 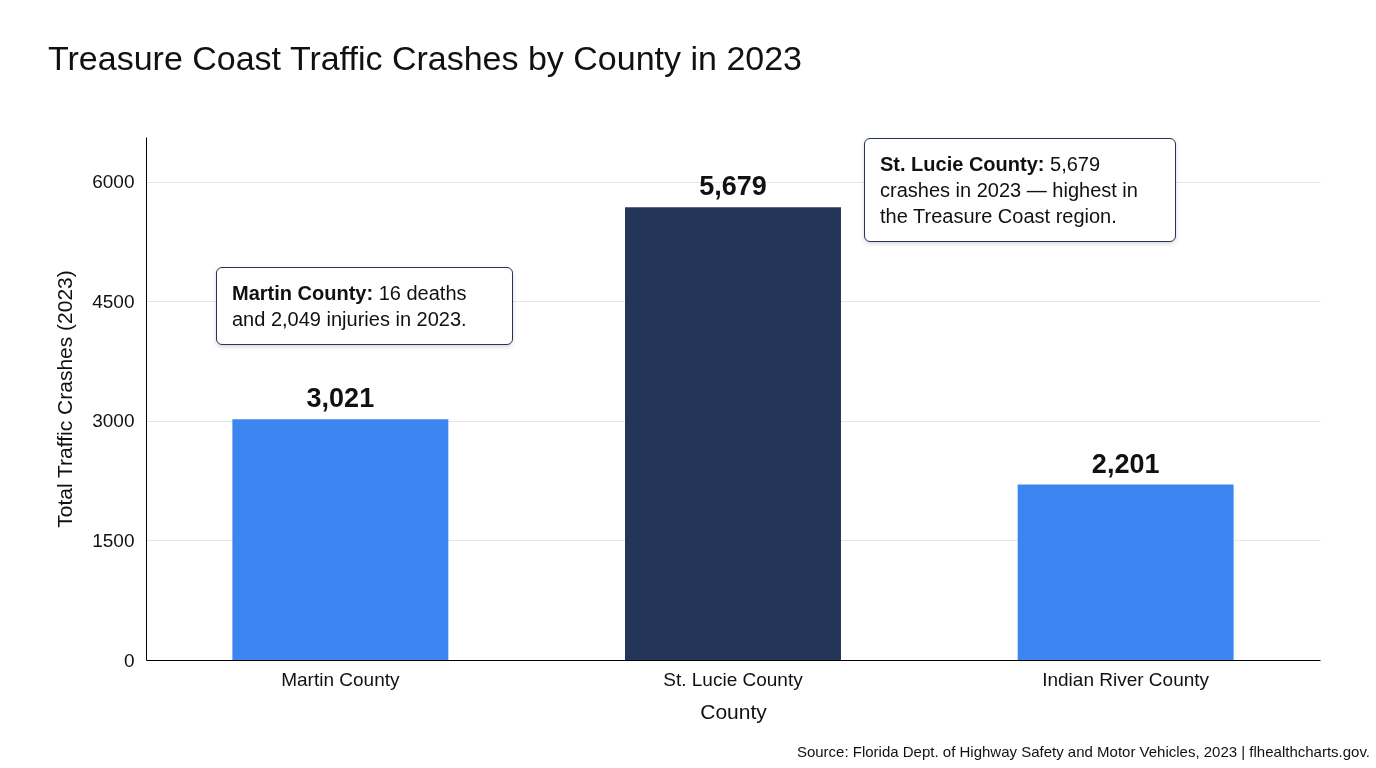 What do you see at coordinates (340, 398) in the screenshot?
I see `data-label: 3,021` at bounding box center [340, 398].